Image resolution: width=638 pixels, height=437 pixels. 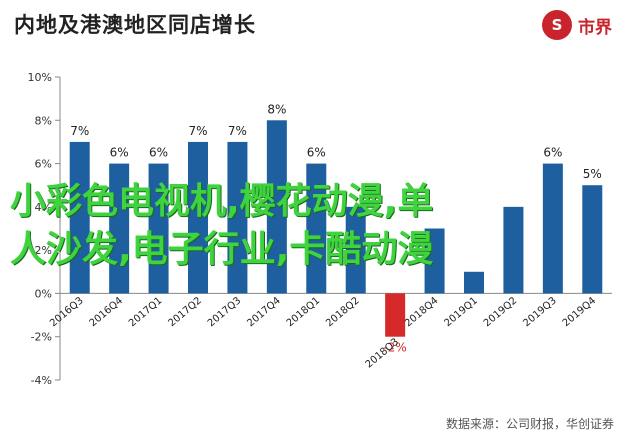 I want to click on header: 内地及港澳地区同店增长 S 市界, so click(x=319, y=25).